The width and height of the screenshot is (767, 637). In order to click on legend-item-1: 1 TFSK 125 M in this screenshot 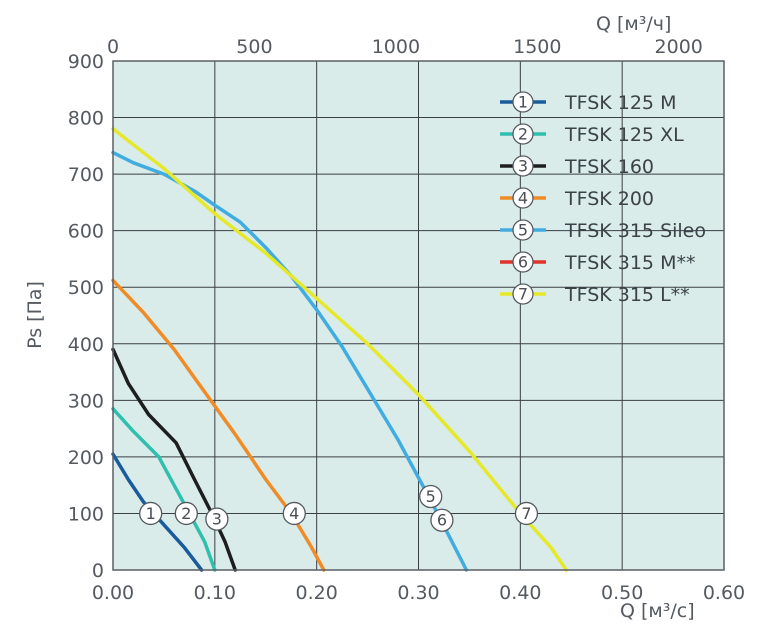, I will do `click(588, 102)`.